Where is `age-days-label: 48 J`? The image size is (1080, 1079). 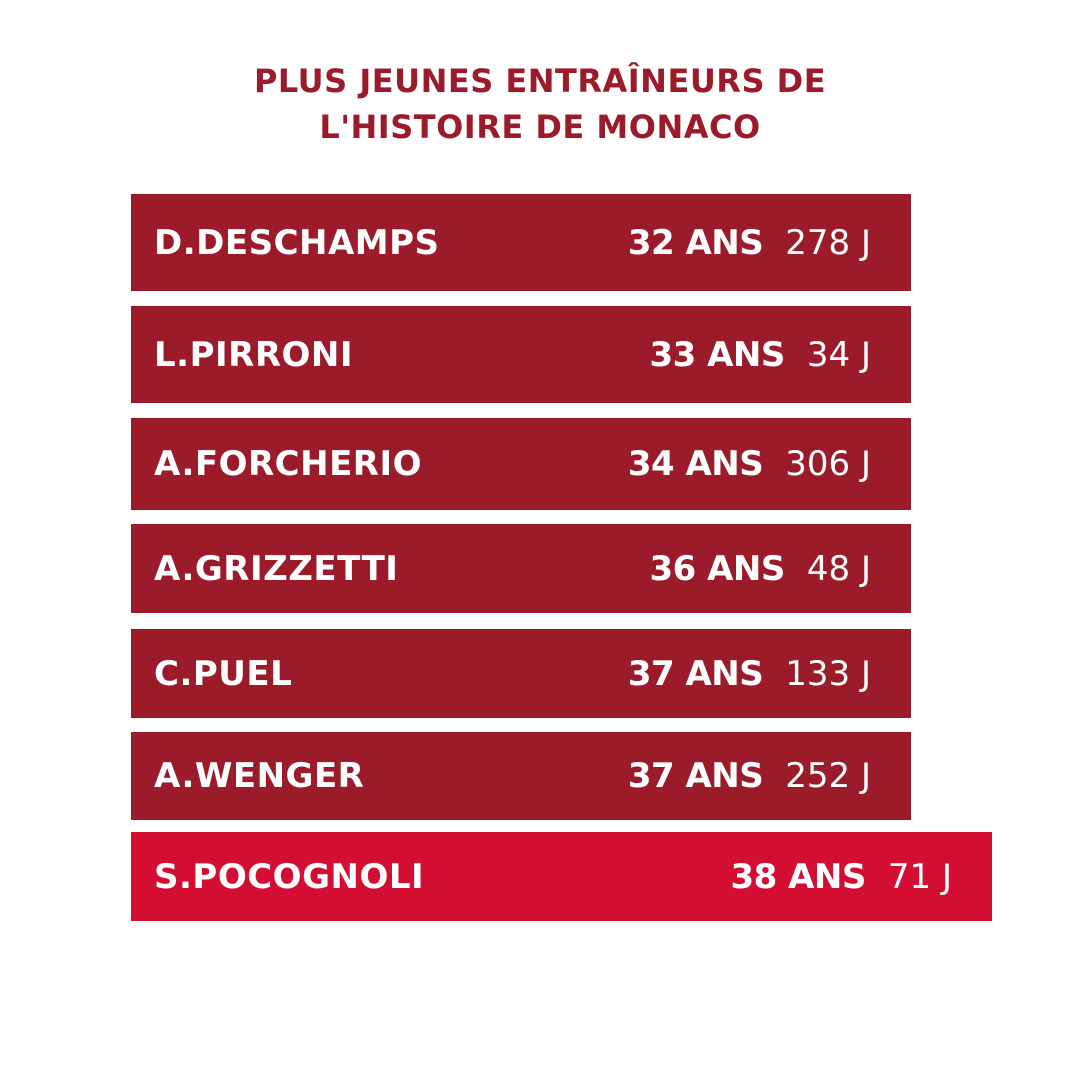
age-days-label: 48 J is located at coordinates (838, 568).